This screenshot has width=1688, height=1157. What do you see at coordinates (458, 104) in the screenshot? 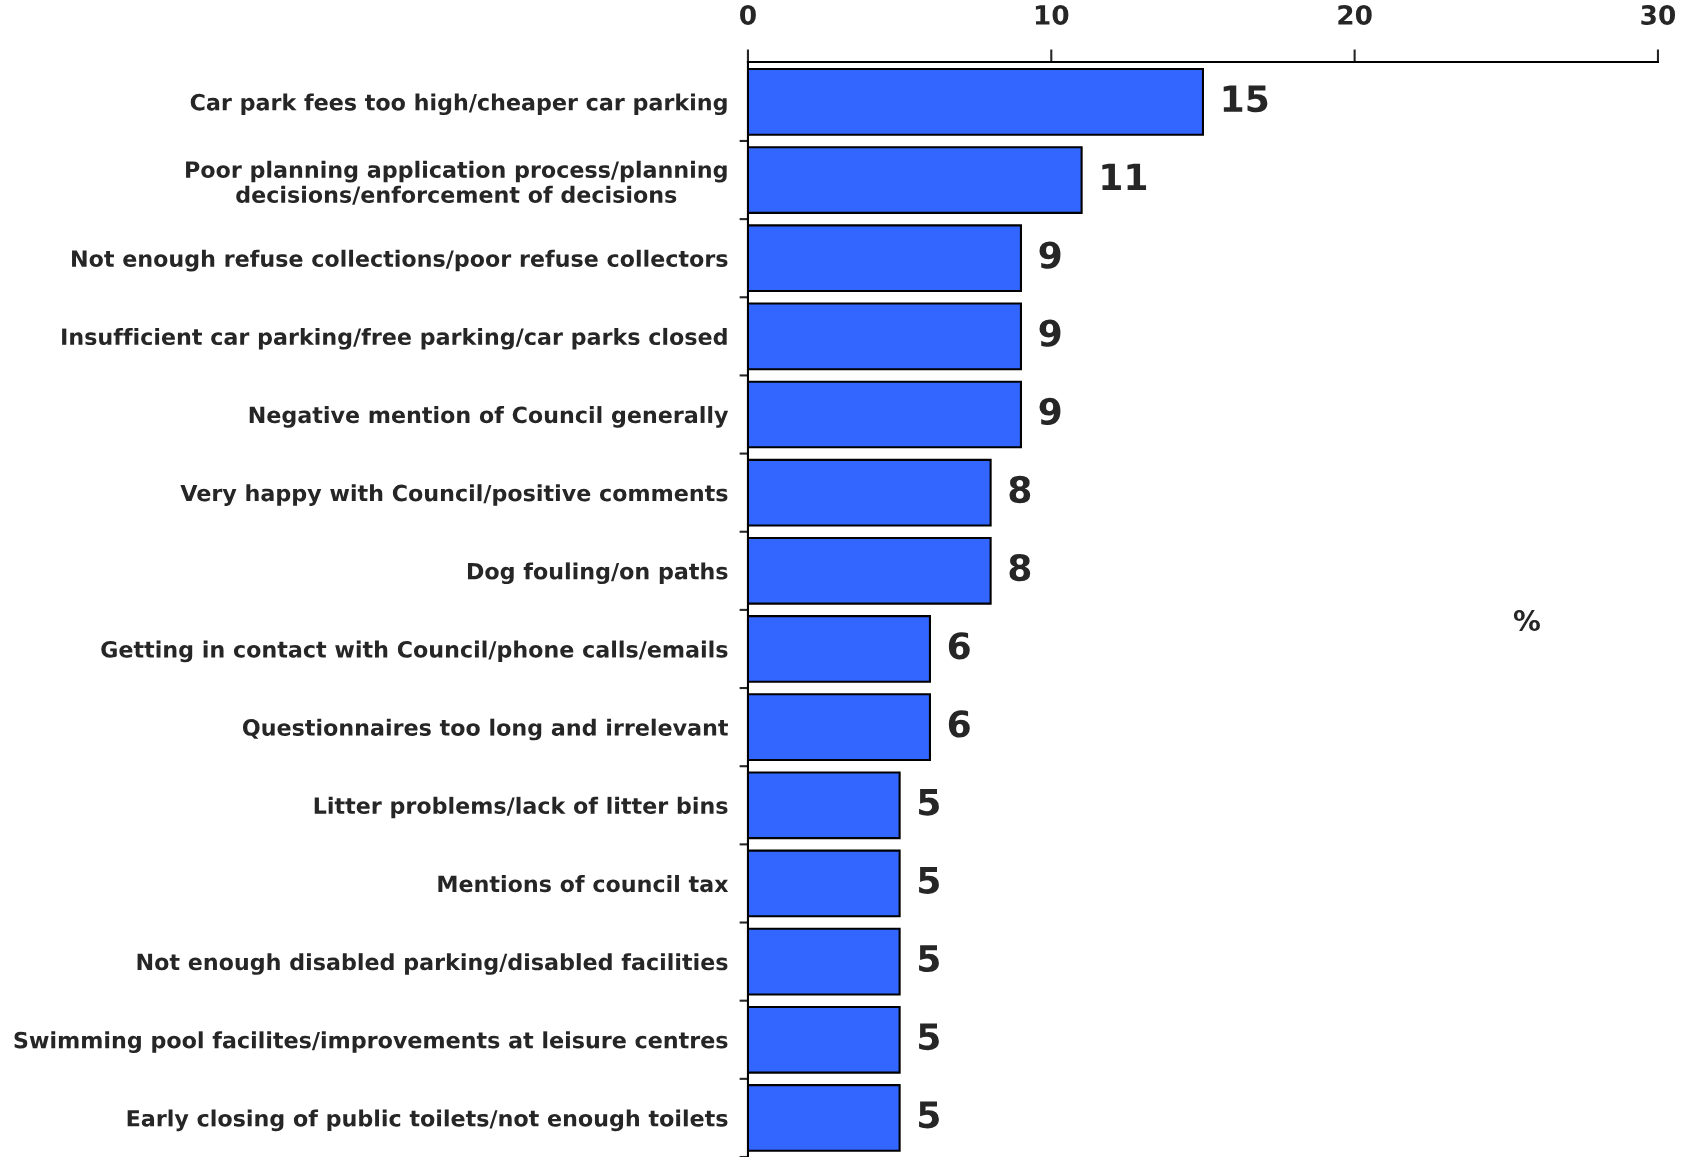
I see `y-tick-label: Car park fees too high/cheaper car parking` at bounding box center [458, 104].